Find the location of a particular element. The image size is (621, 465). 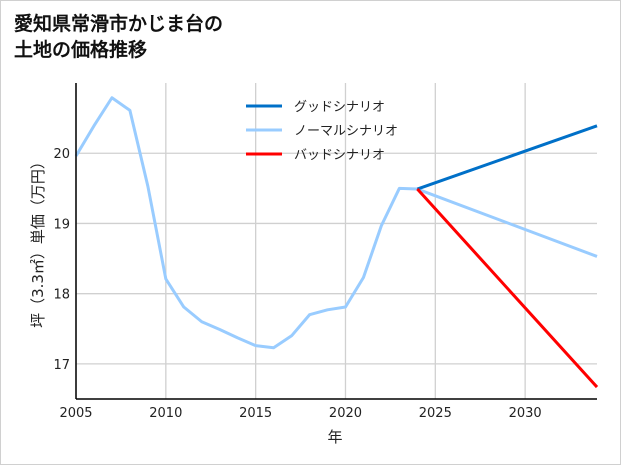

chart-title-line-1: 愛知県常滑市かじま台の is located at coordinates (119, 24).